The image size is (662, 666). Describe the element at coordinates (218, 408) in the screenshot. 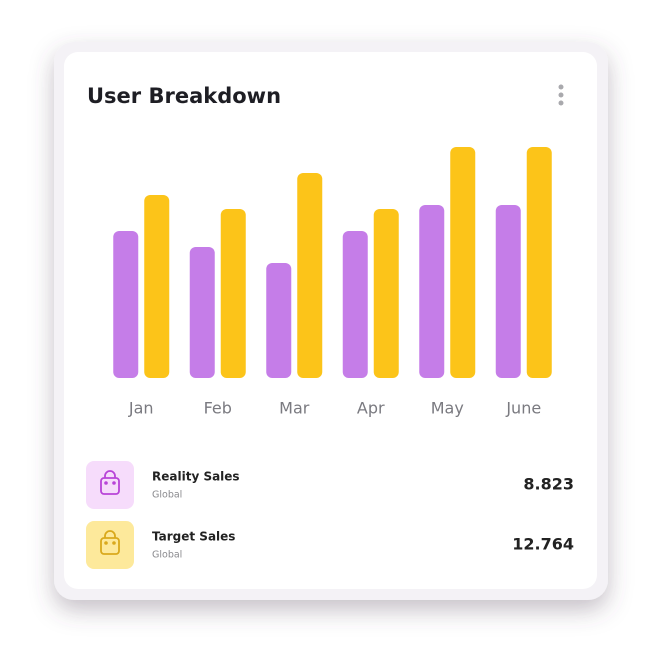

I see `x-tick-label: Feb` at that location.